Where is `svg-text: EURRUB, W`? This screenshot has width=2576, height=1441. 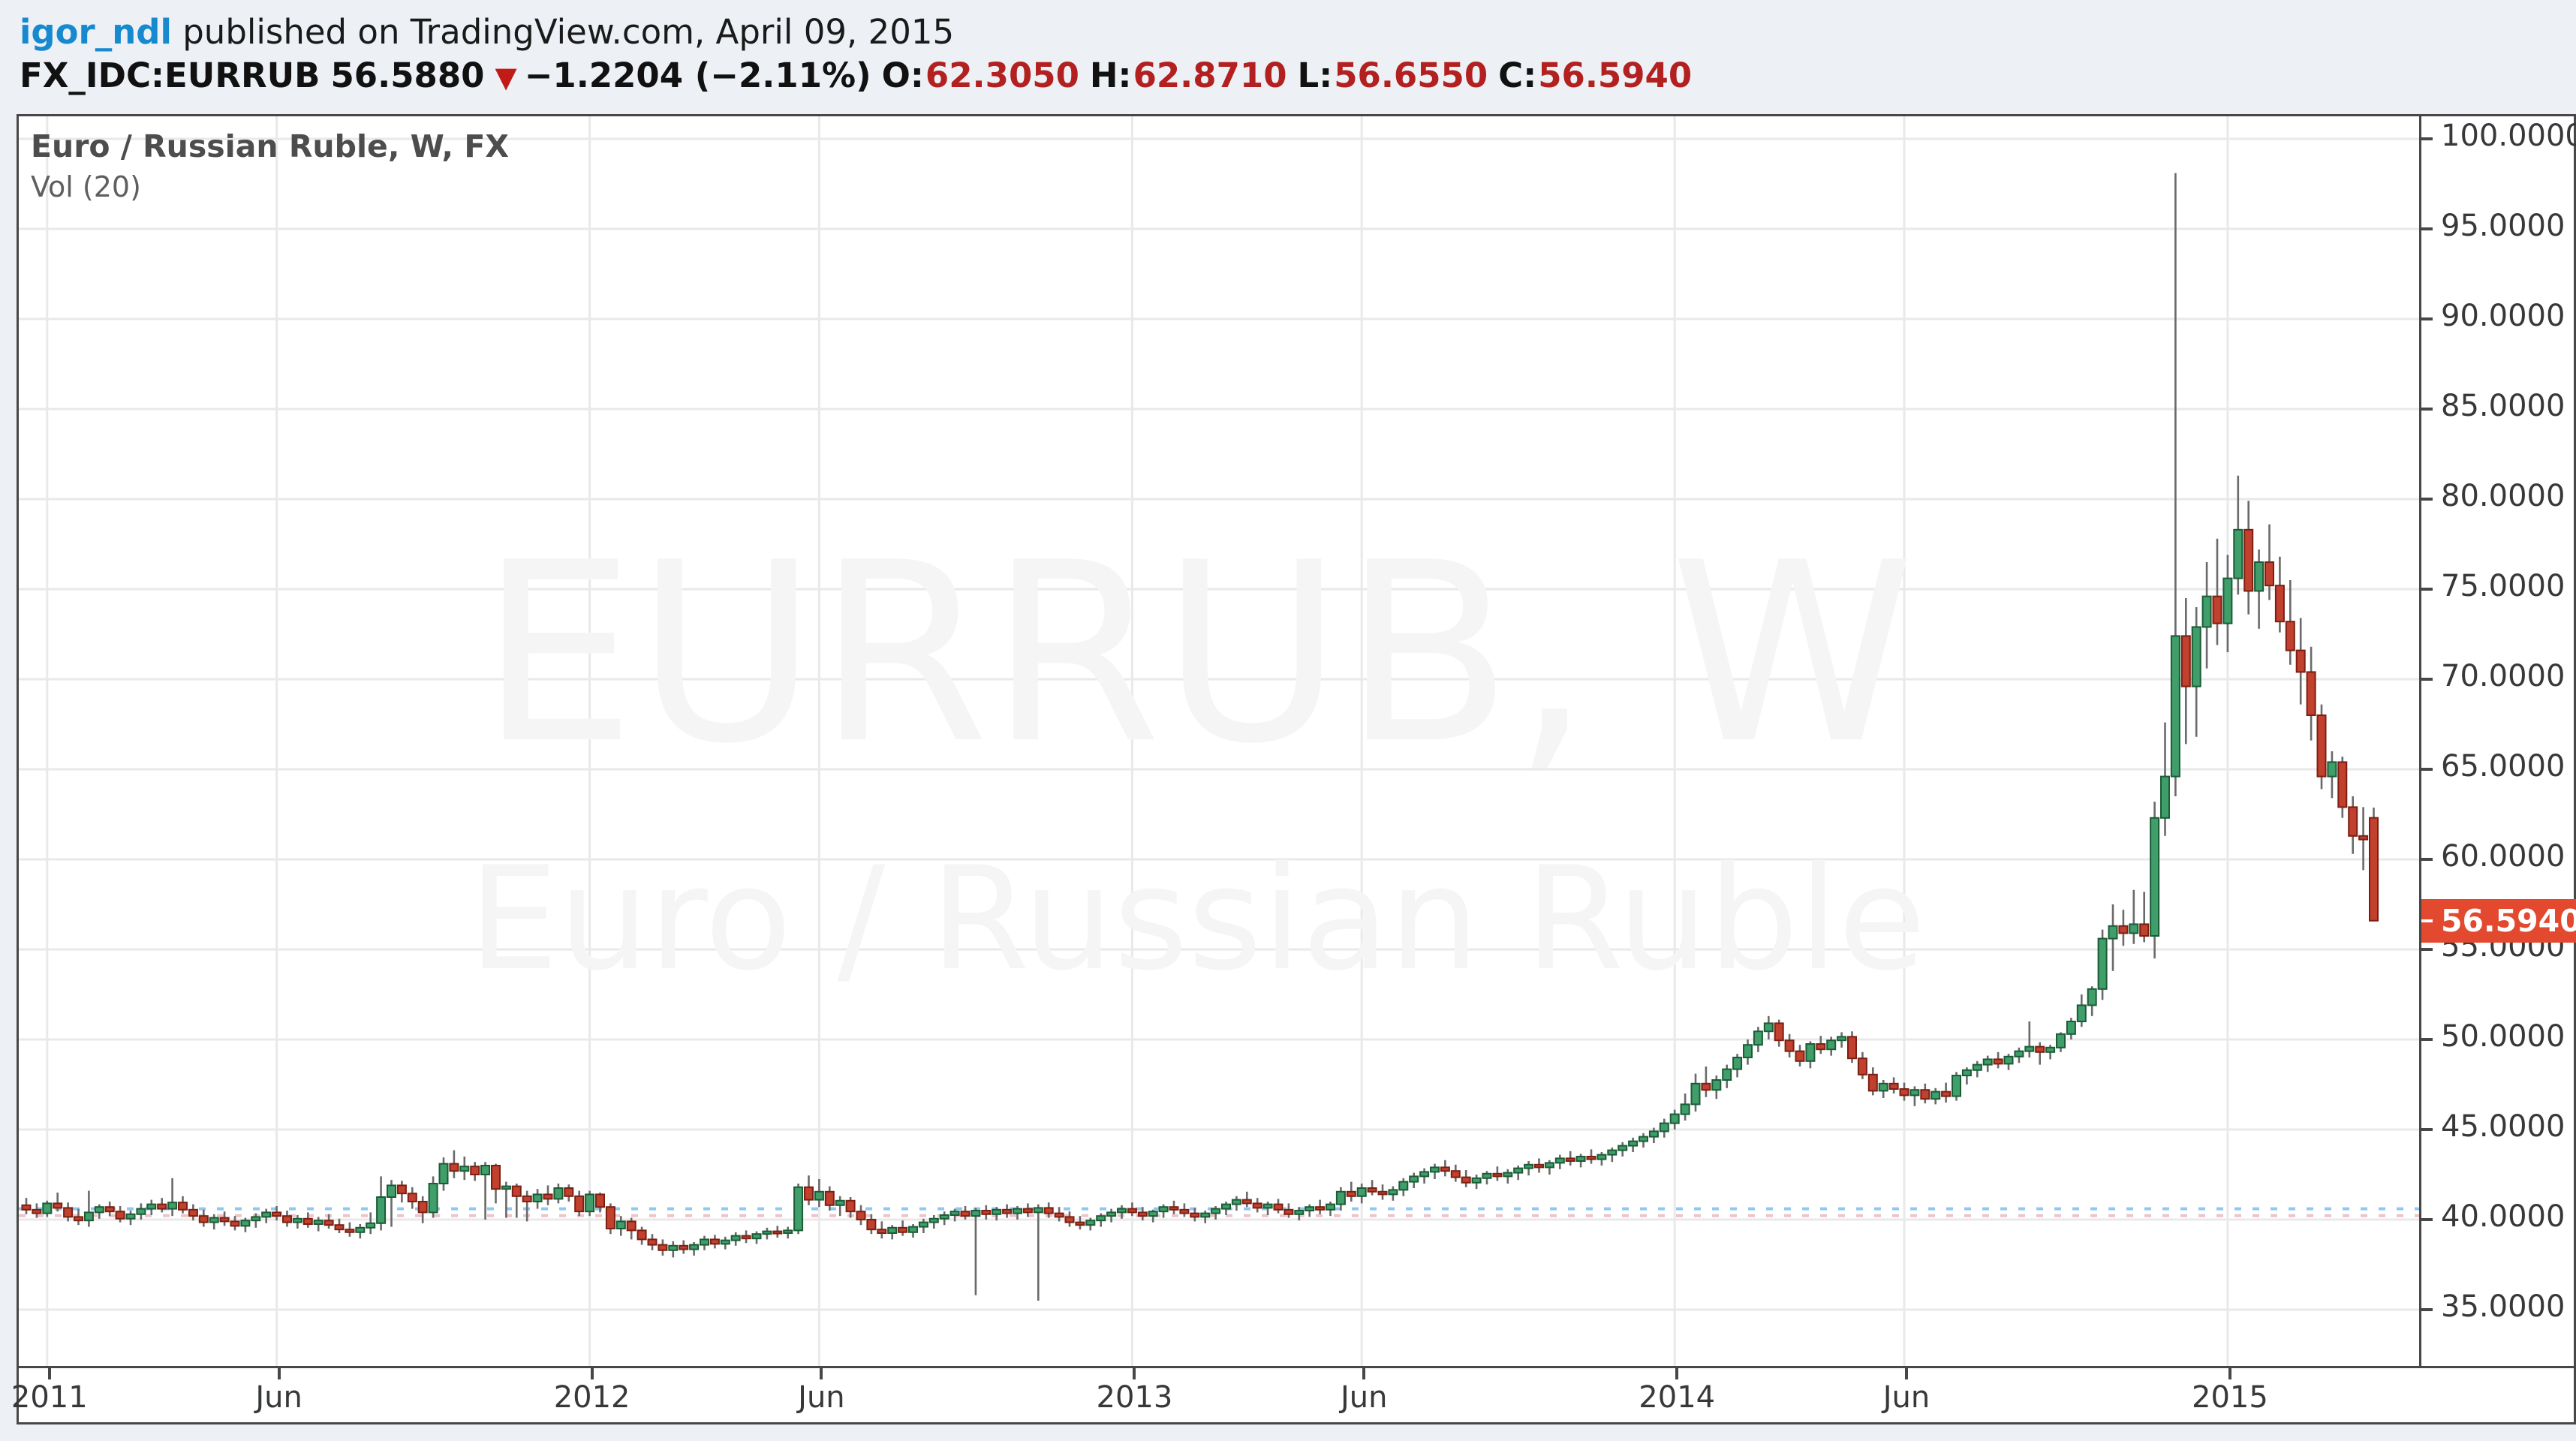
svg-text: EURRUB, W is located at coordinates (1197, 654).